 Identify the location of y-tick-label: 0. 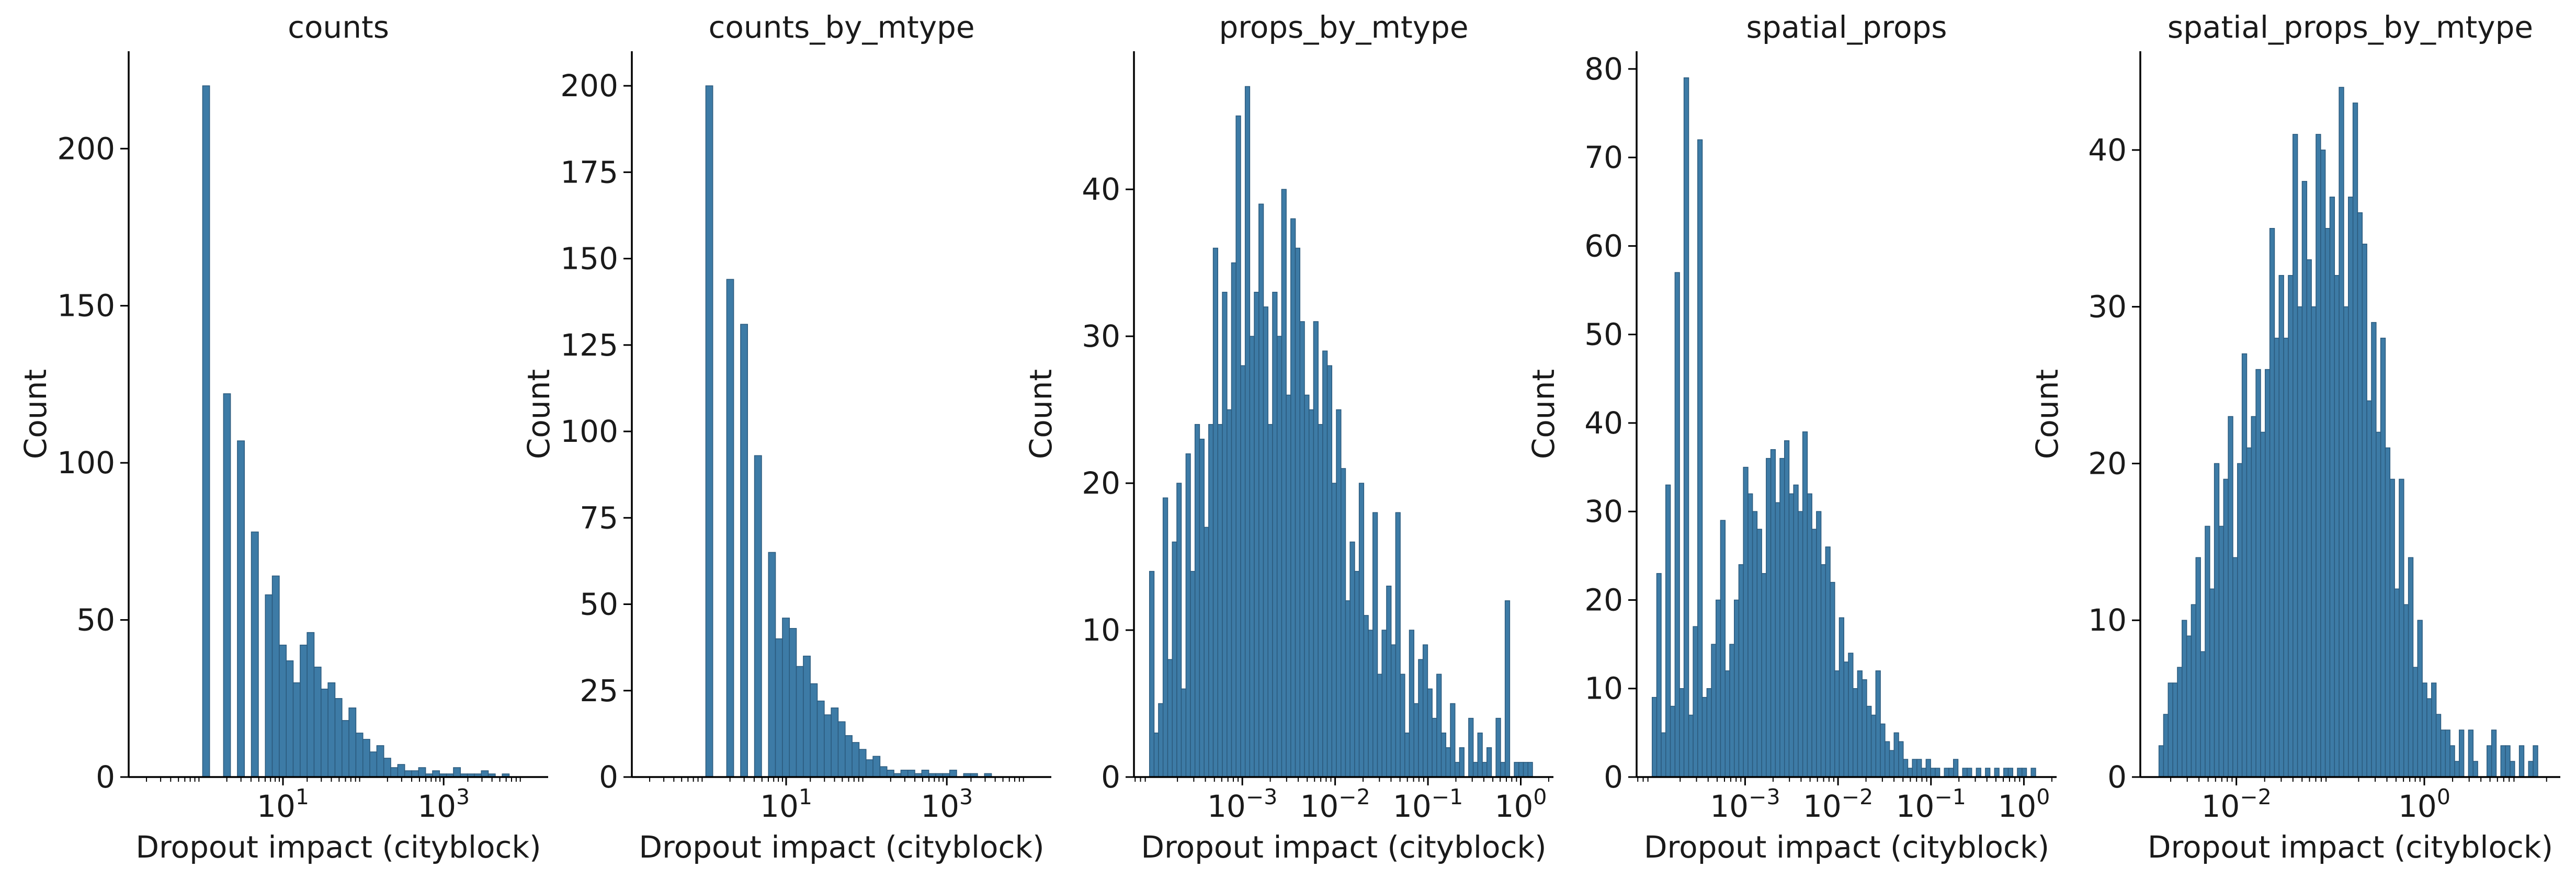
(608, 777).